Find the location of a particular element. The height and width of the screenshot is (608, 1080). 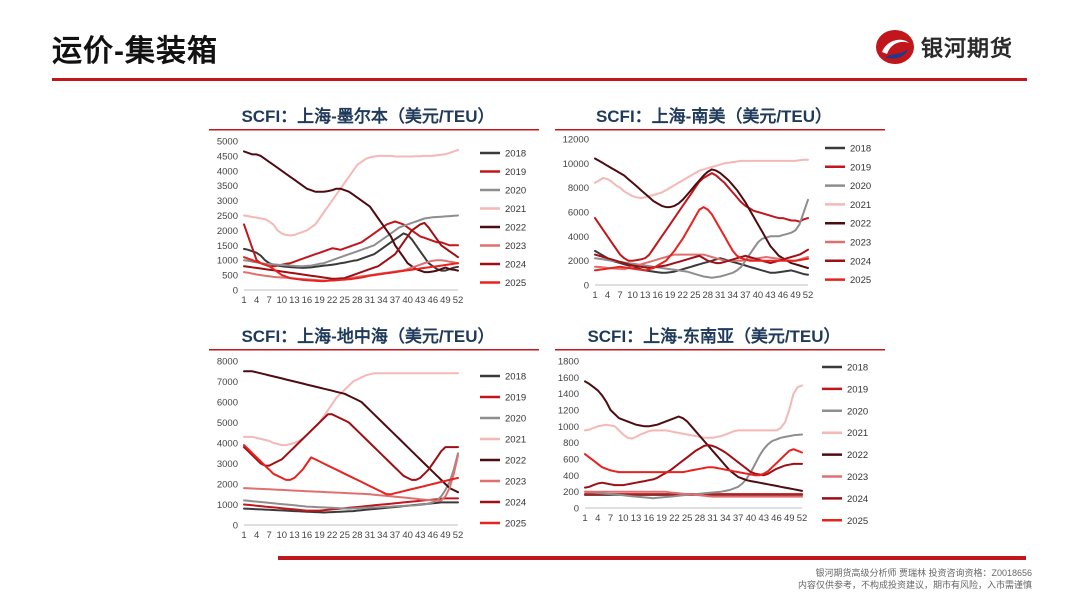

brand-logo-icon is located at coordinates (895, 47).